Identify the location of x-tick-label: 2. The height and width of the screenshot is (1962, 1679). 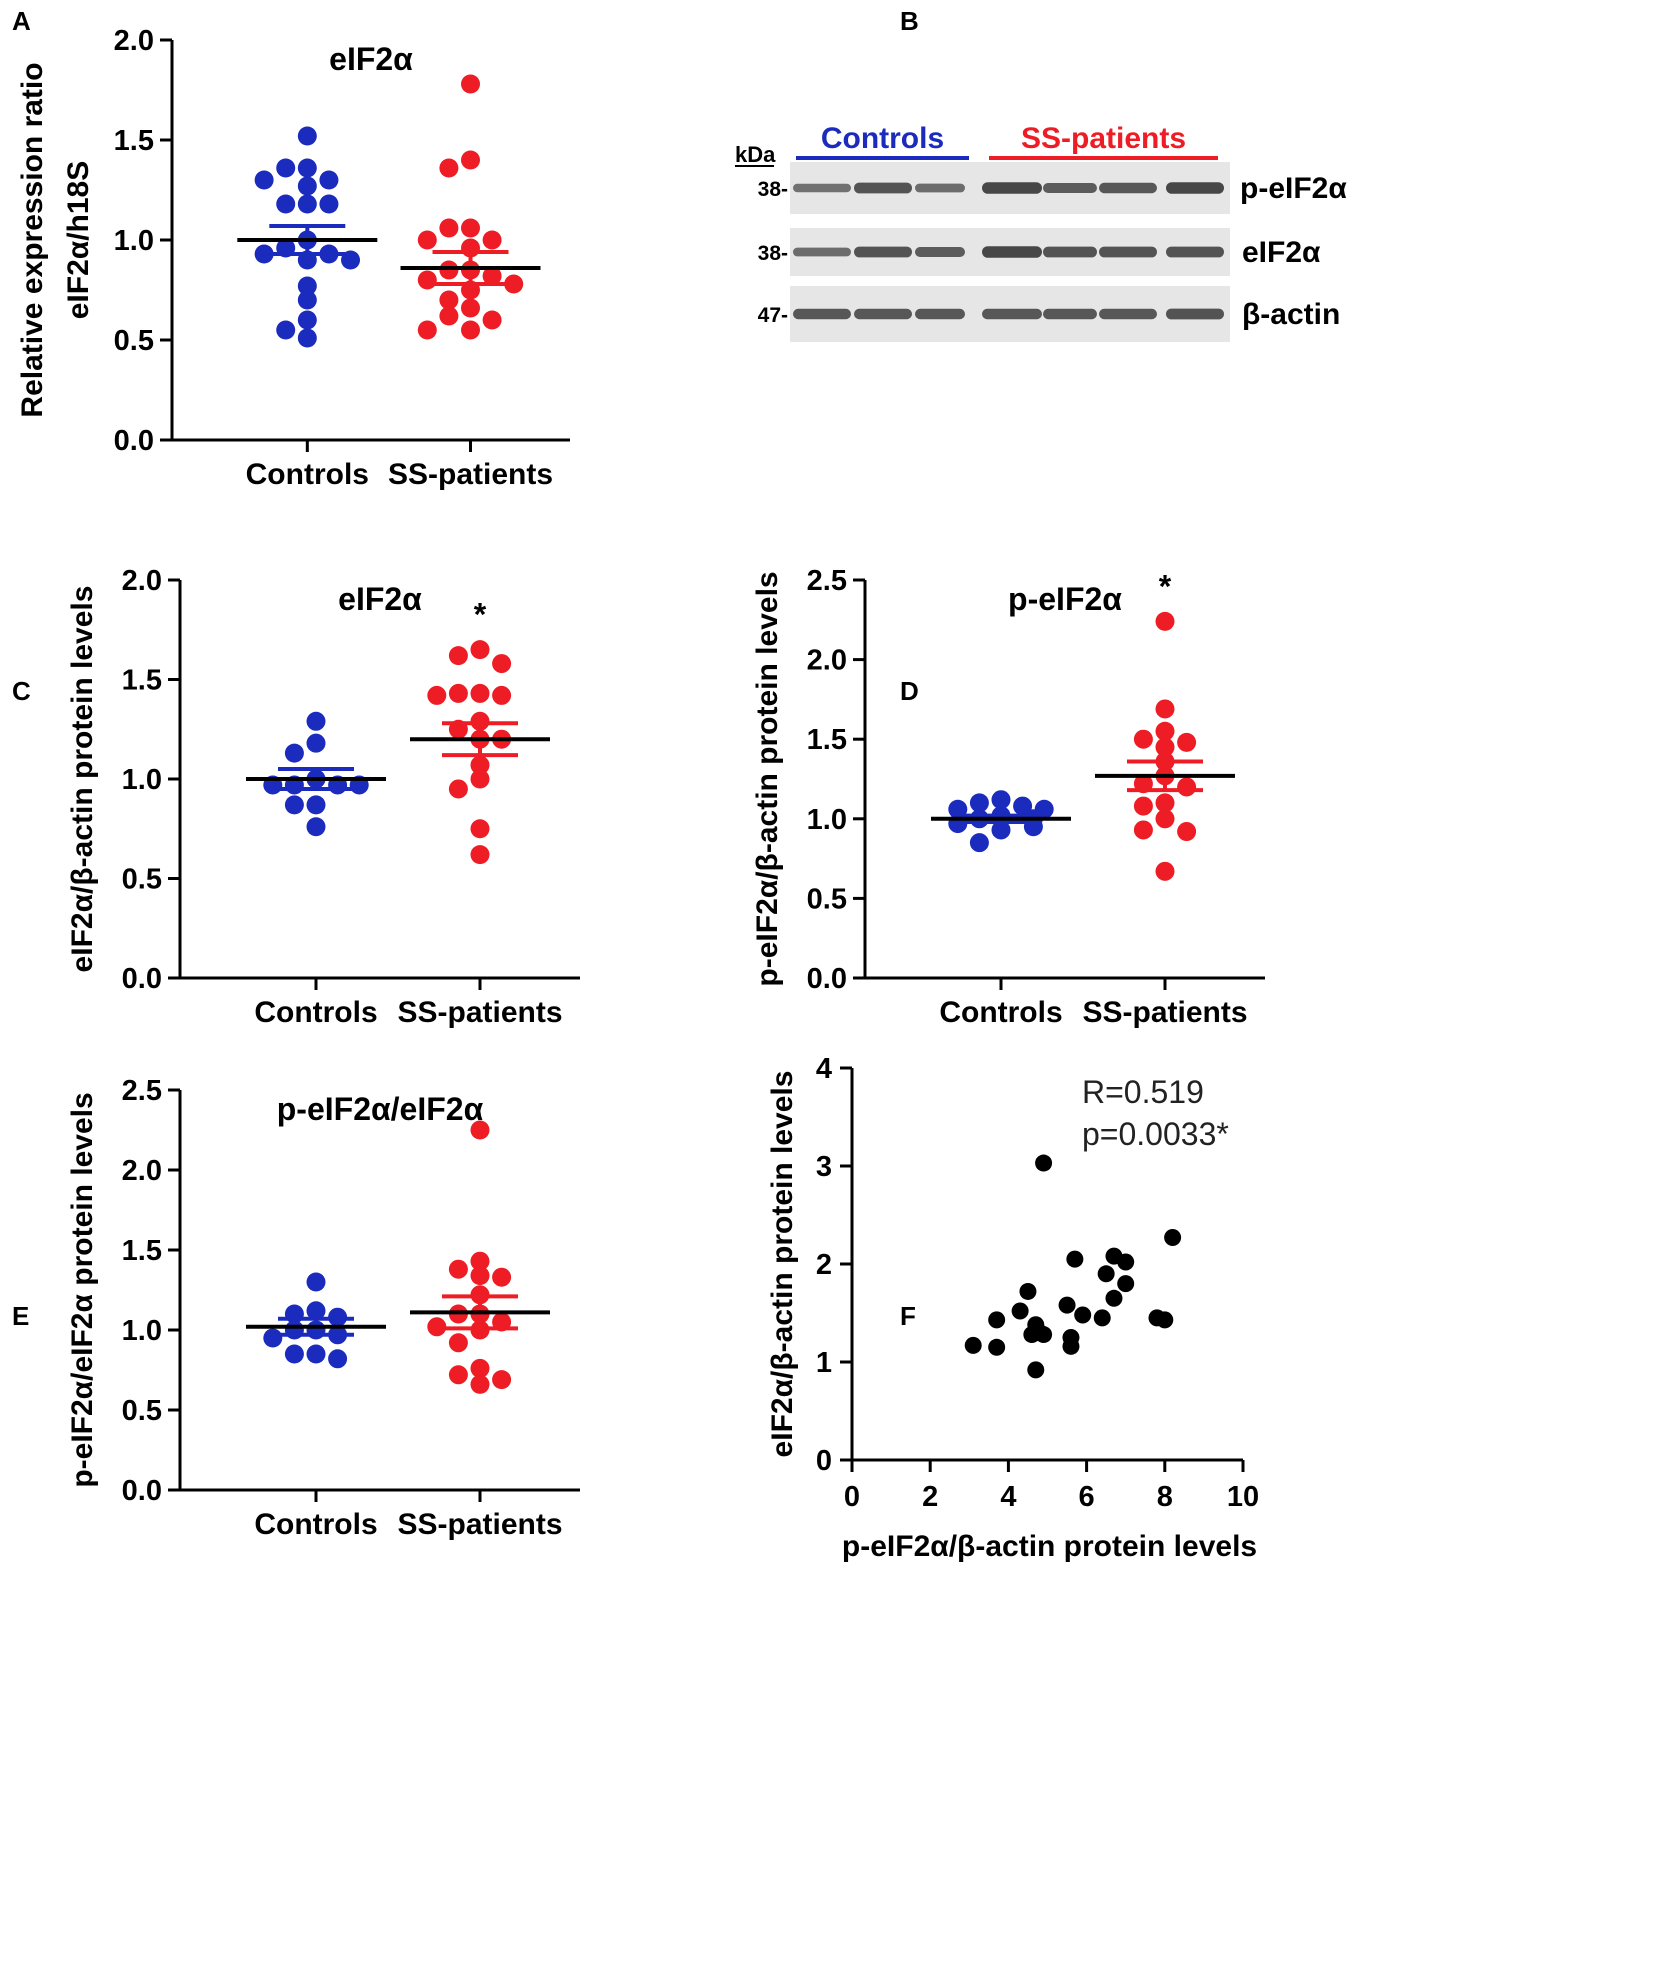
(930, 1497).